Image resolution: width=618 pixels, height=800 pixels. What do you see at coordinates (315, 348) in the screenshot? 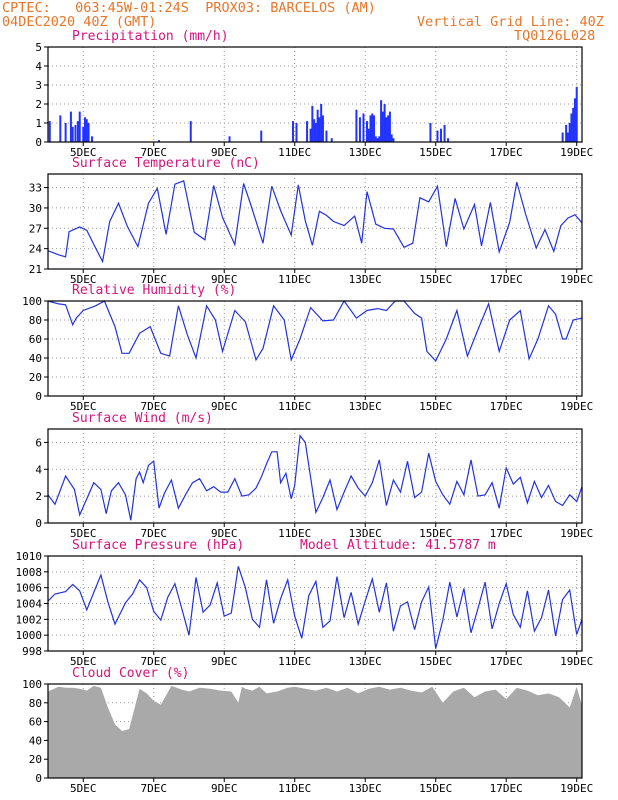
I see `relative-humidity-frame` at bounding box center [315, 348].